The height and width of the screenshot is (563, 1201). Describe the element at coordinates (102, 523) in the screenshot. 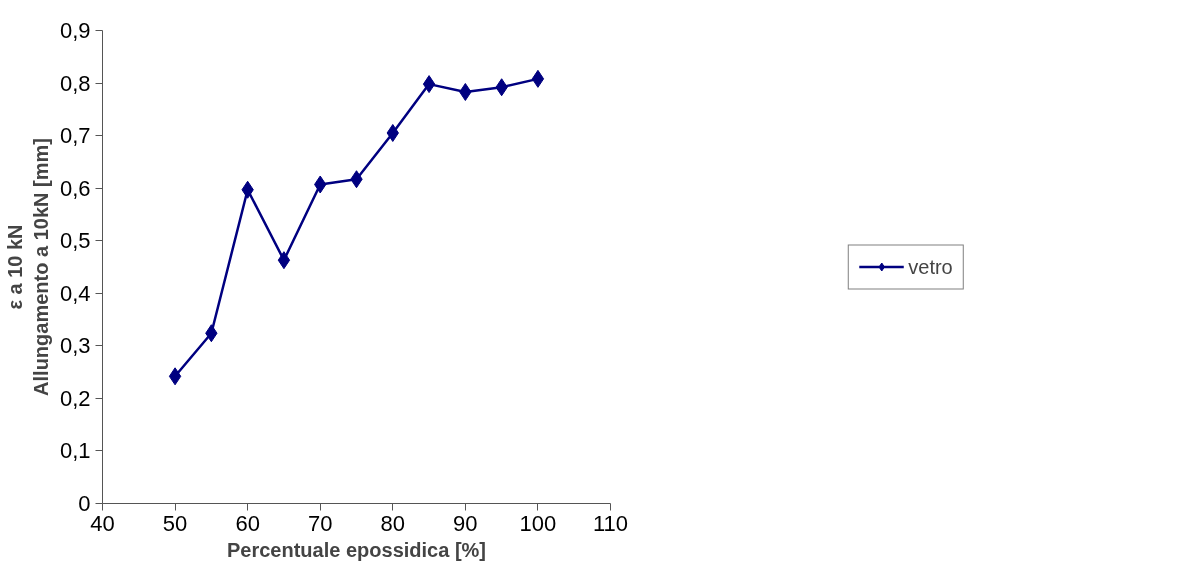

I see `x-tick-label: 40` at that location.